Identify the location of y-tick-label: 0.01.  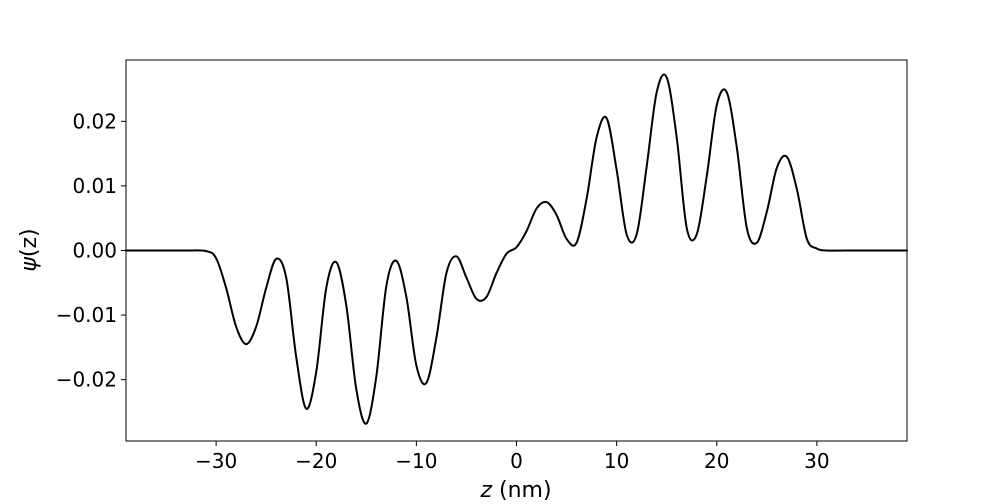
(94, 186).